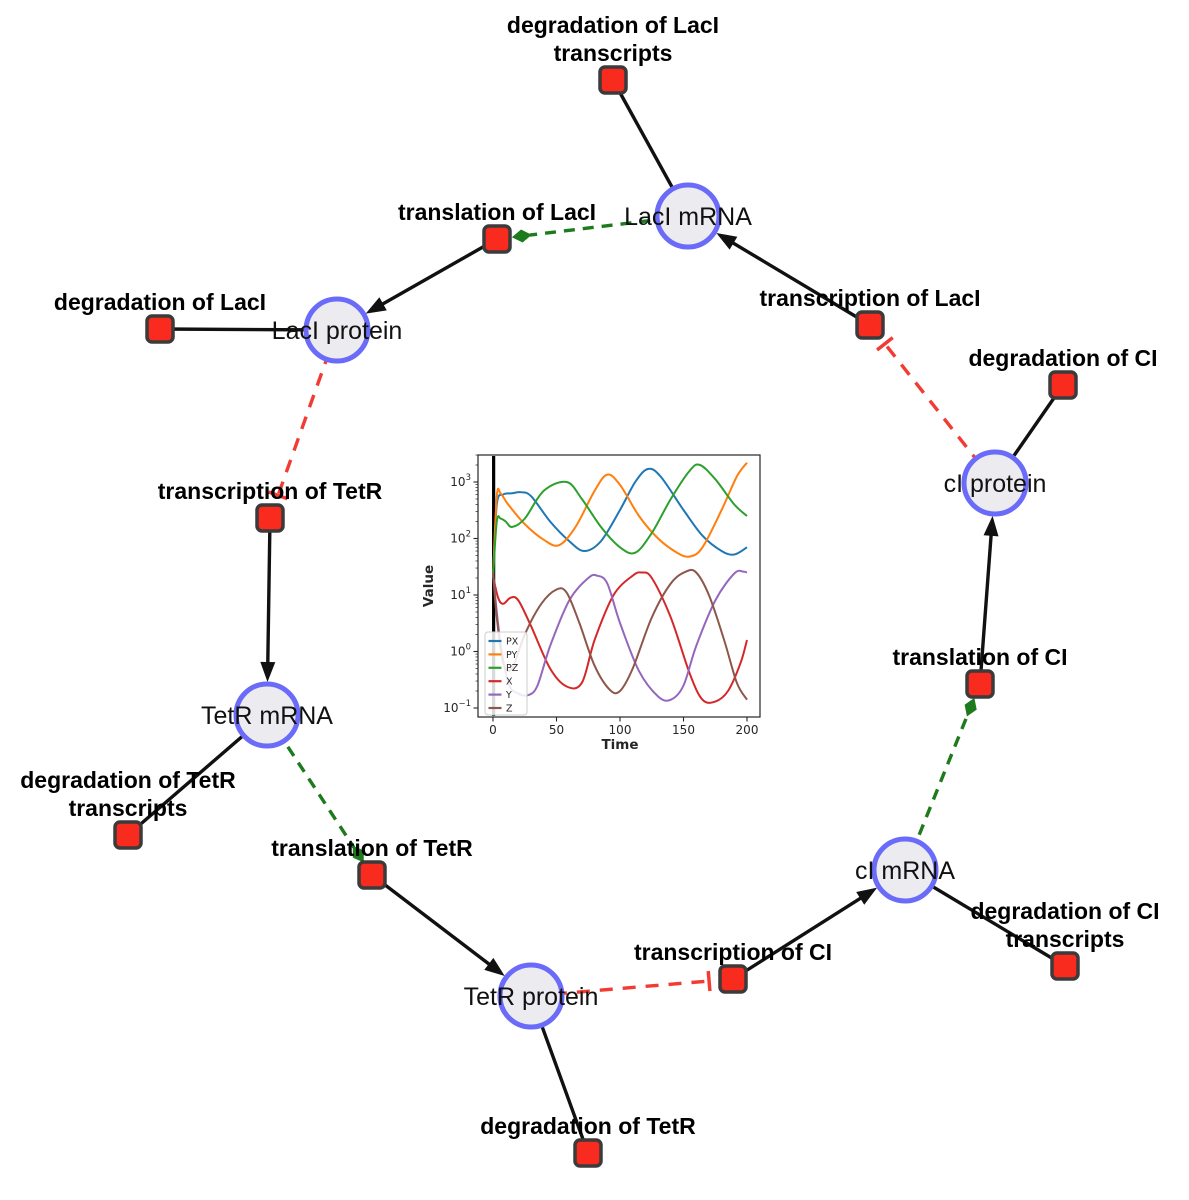 The width and height of the screenshot is (1189, 1200). Describe the element at coordinates (556, 730) in the screenshot. I see `chart-x-tick-50: 50` at that location.